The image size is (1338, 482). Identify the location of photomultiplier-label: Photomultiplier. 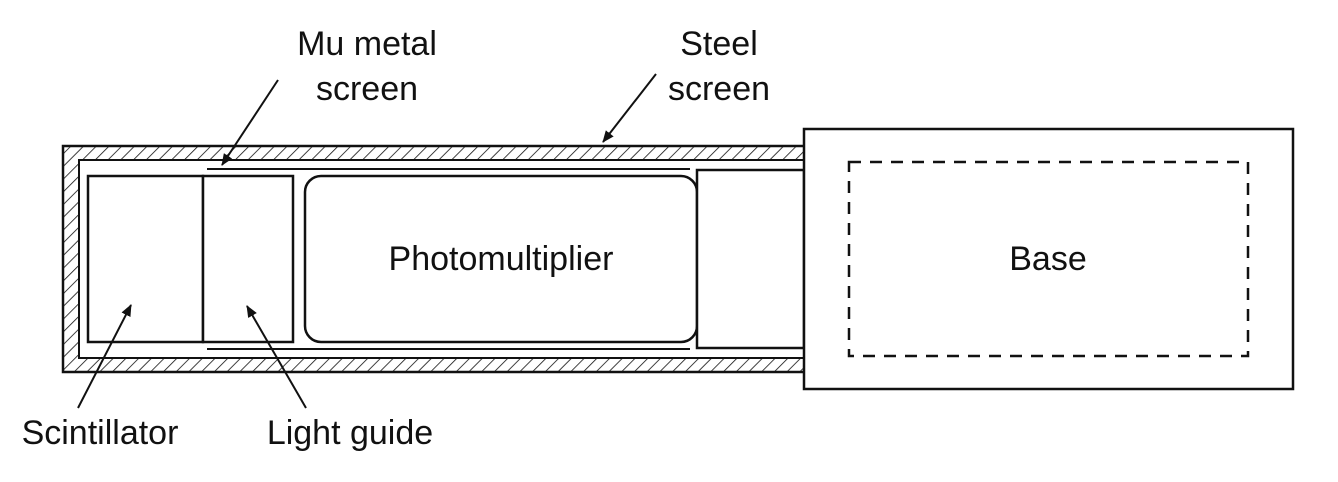
(501, 259).